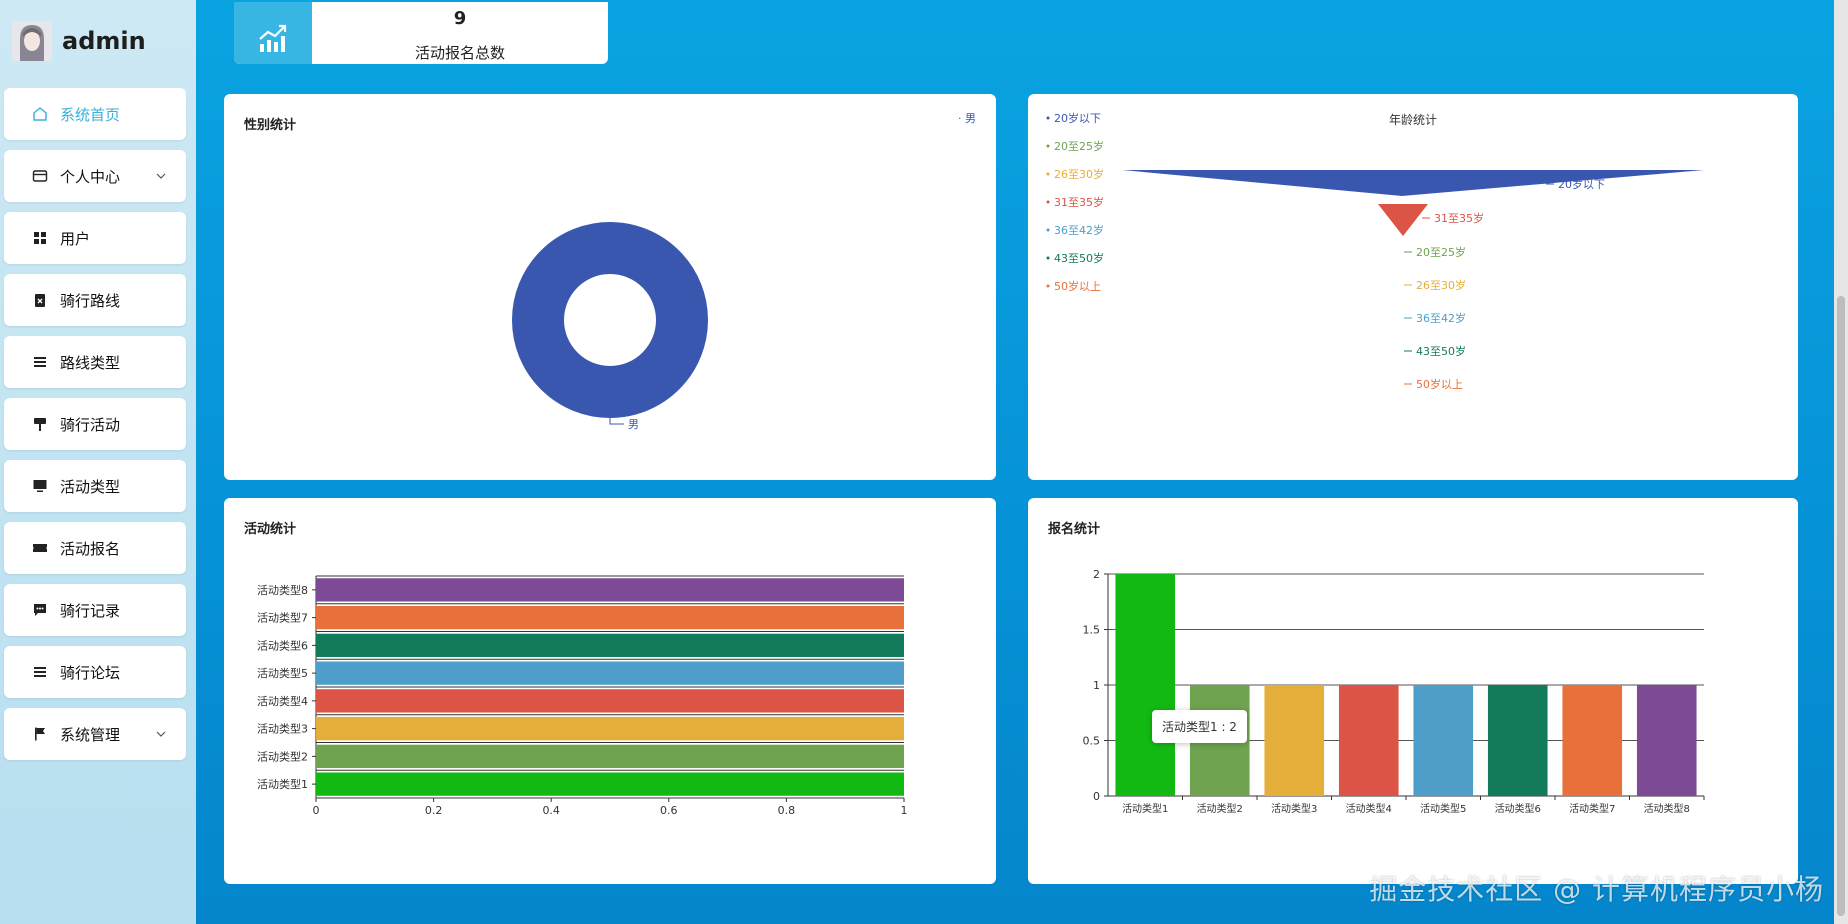  What do you see at coordinates (1145, 808) in the screenshot?
I see `x-tick-label: 活动类型1` at bounding box center [1145, 808].